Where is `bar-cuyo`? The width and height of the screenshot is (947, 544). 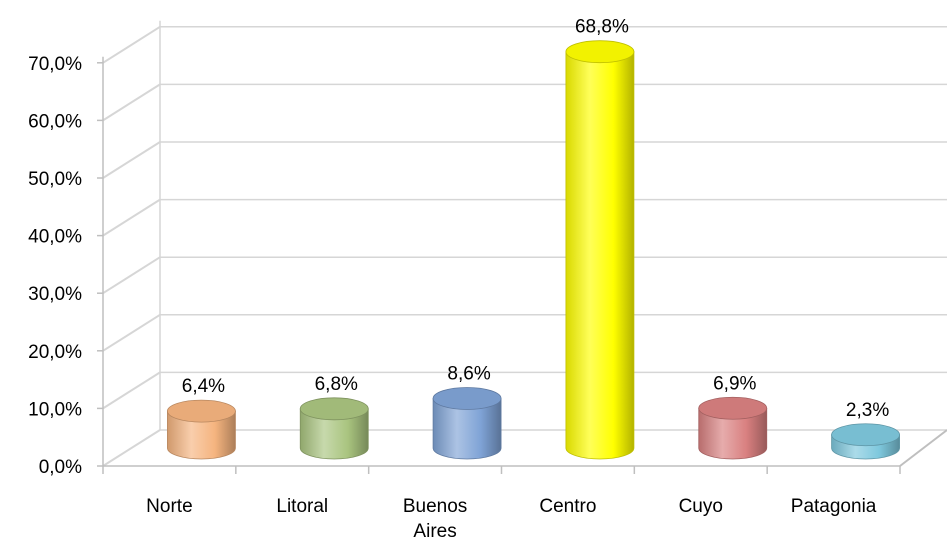
bar-cuyo is located at coordinates (733, 428).